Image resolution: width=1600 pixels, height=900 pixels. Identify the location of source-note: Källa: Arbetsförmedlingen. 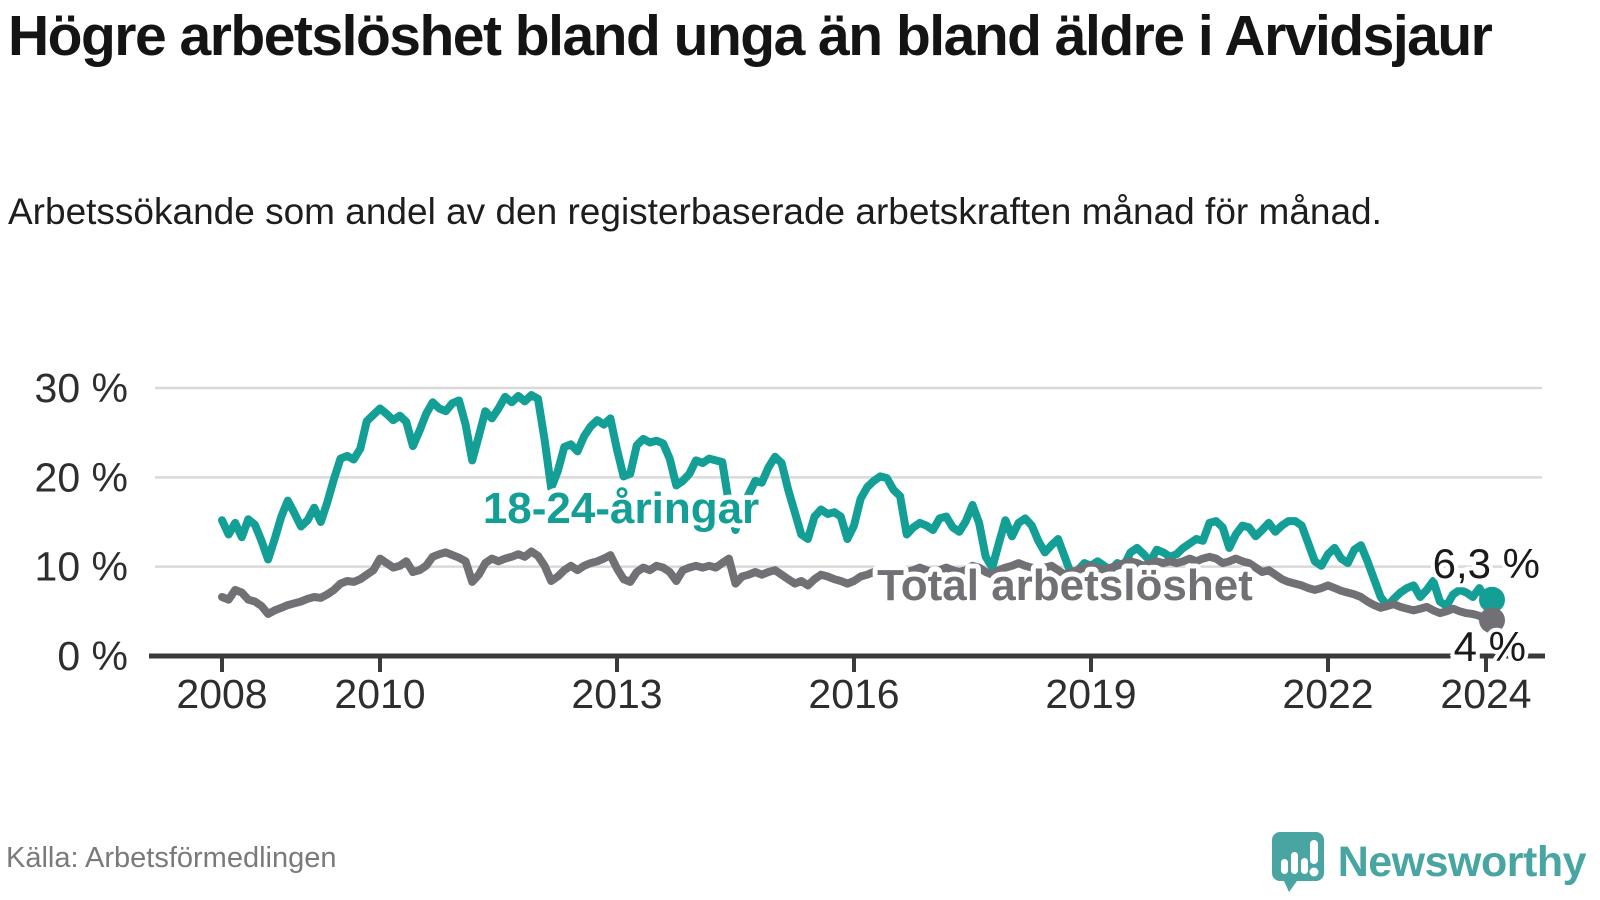
(171, 858).